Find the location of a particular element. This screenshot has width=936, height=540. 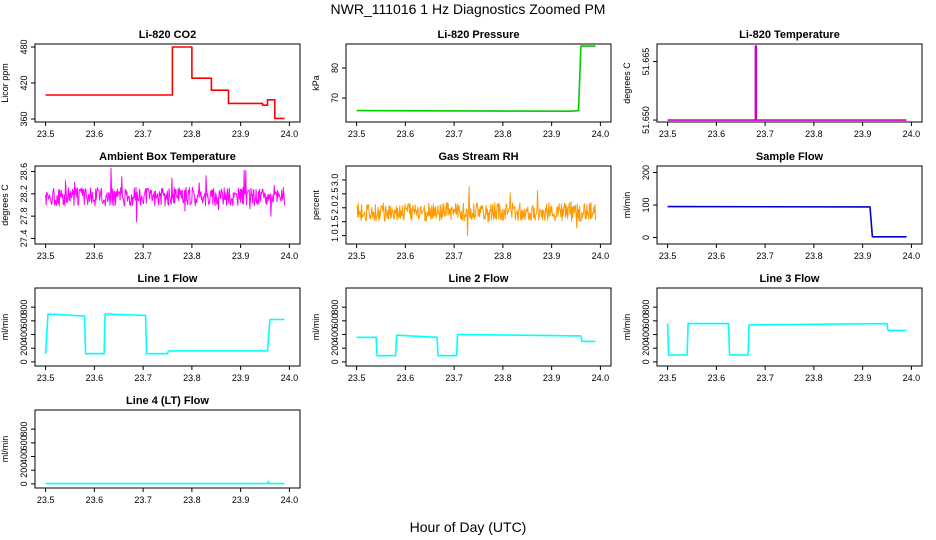

y-tick-label: 51.665 is located at coordinates (646, 62).